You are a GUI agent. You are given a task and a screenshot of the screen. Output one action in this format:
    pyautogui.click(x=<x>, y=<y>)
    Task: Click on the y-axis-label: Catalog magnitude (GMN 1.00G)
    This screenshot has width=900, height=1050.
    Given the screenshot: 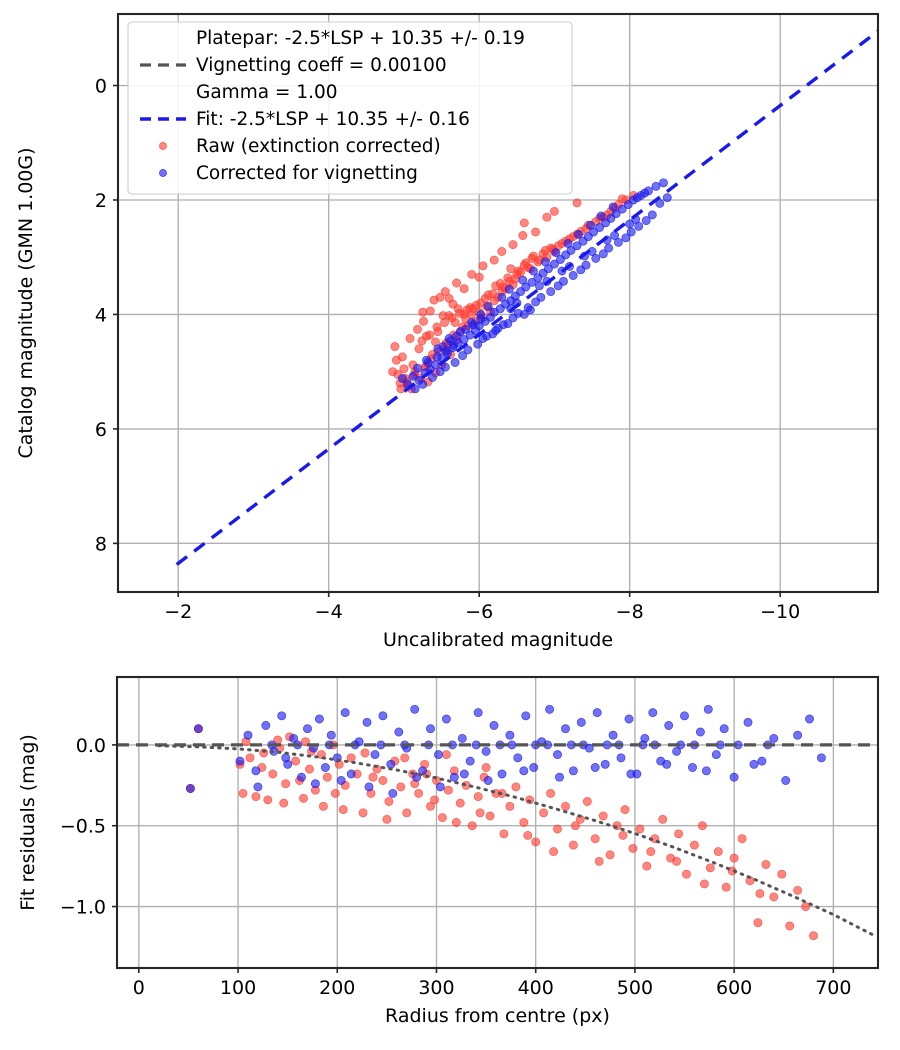 What is the action you would take?
    pyautogui.click(x=26, y=302)
    